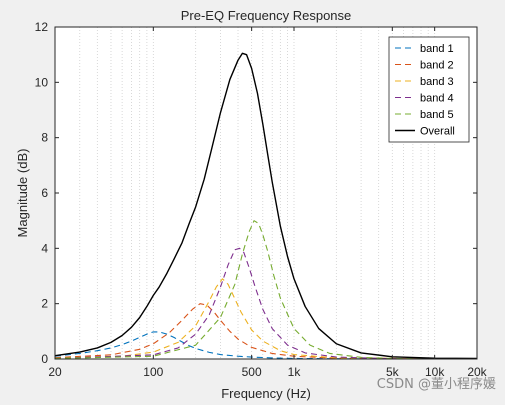 Image resolution: width=505 pixels, height=405 pixels. I want to click on y-tick-label: 12, so click(42, 27).